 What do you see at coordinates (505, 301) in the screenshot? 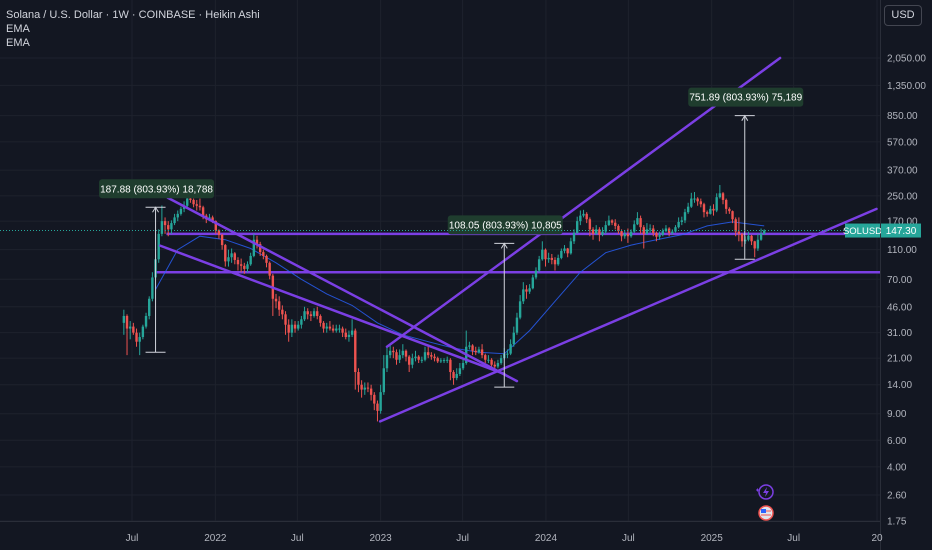
I see `measure-tool: 108.05 (803.93%) 10,805` at bounding box center [505, 301].